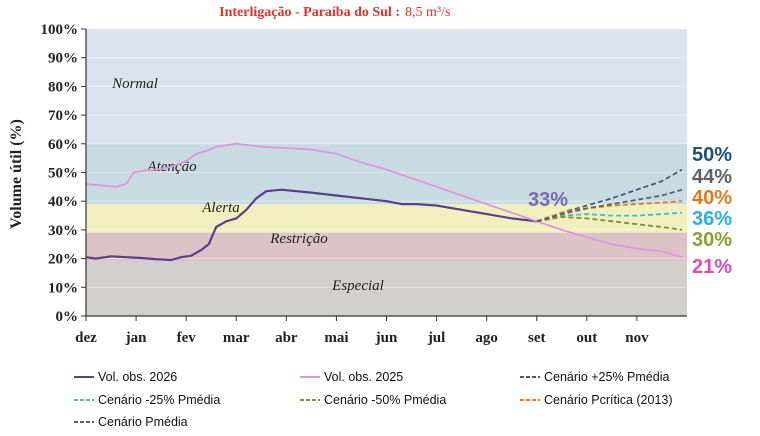 Image resolution: width=760 pixels, height=436 pixels. What do you see at coordinates (436, 338) in the screenshot?
I see `x-tick-label: jul` at bounding box center [436, 338].